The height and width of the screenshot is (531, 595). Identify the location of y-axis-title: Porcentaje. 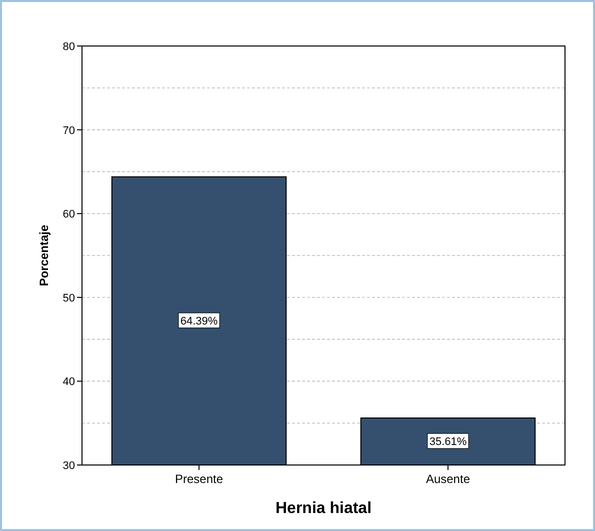
(44, 255).